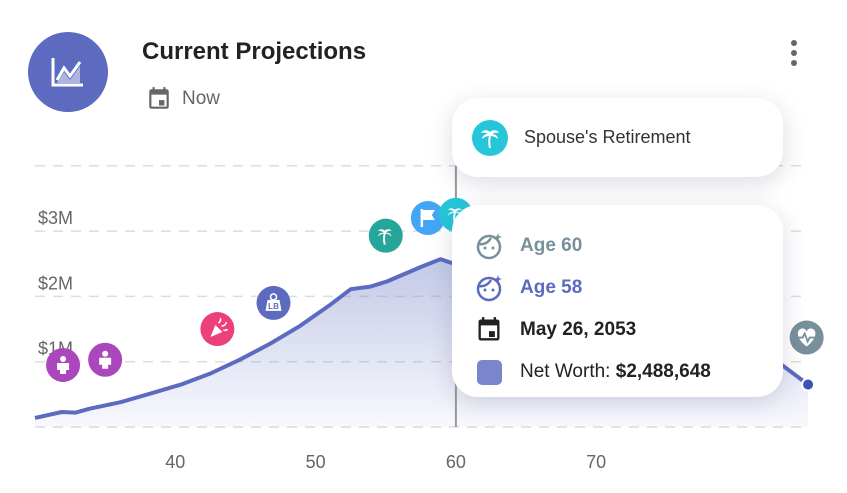 The width and height of the screenshot is (847, 493). I want to click on x-tick-label: 40, so click(175, 462).